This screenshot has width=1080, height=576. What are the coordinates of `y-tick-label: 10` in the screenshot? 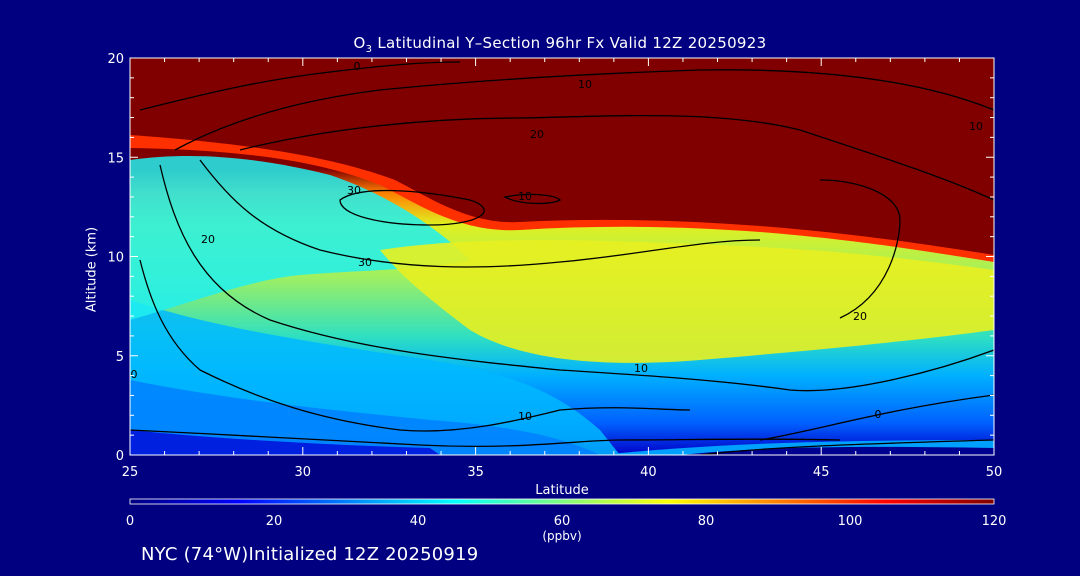 It's located at (115, 258).